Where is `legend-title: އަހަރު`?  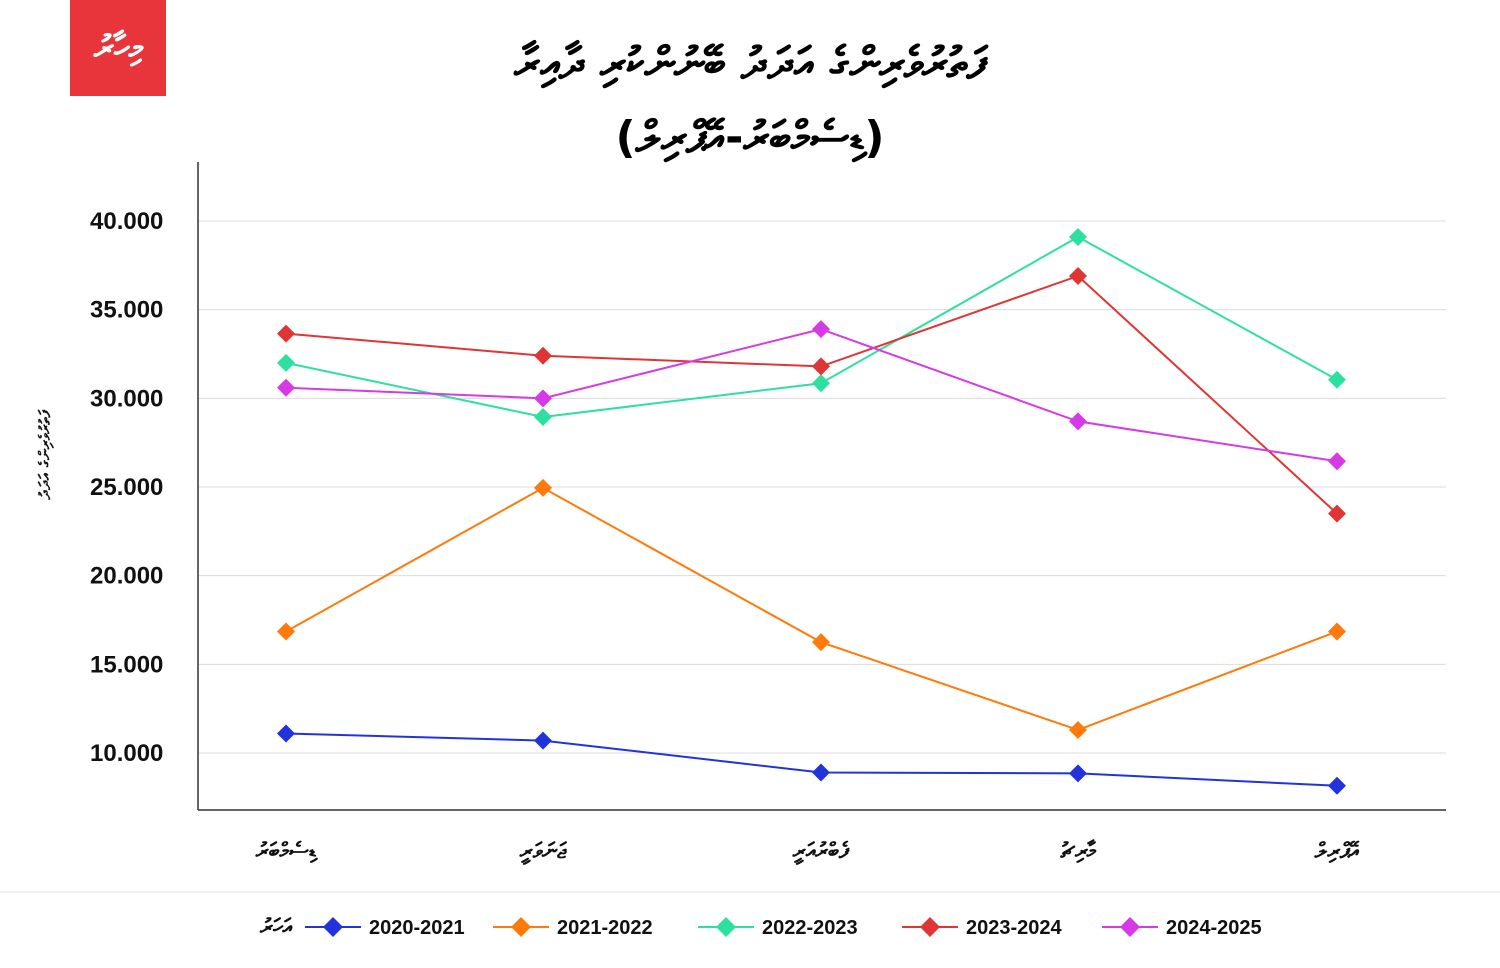 legend-title: އަހަރު is located at coordinates (276, 927).